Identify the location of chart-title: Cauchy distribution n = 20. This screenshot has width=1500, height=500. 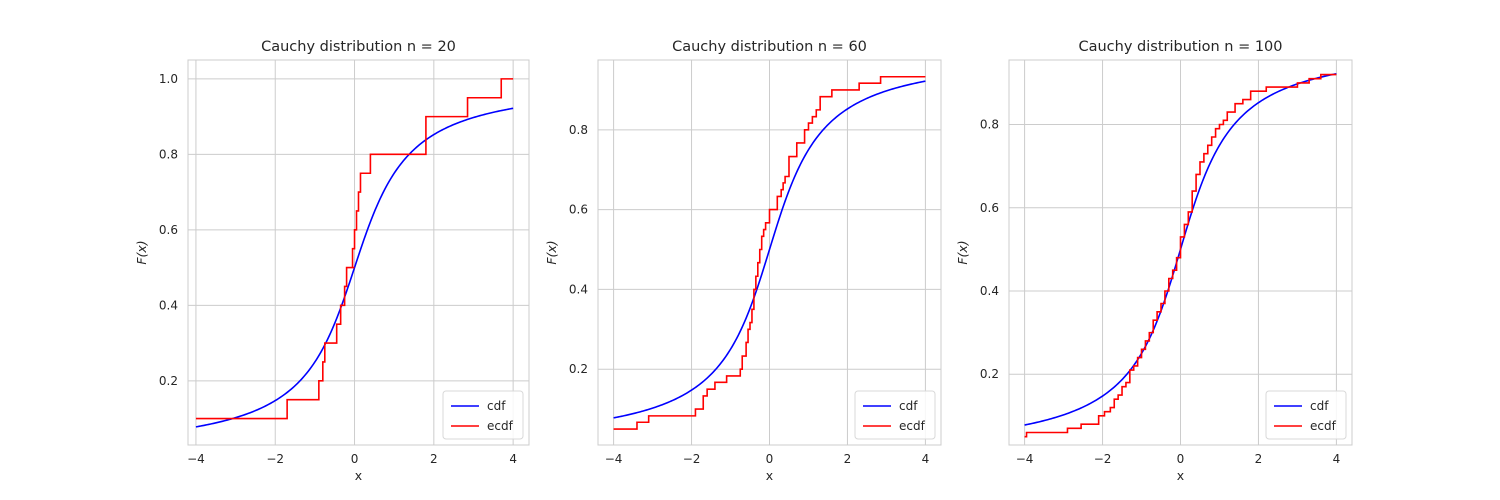
(358, 47).